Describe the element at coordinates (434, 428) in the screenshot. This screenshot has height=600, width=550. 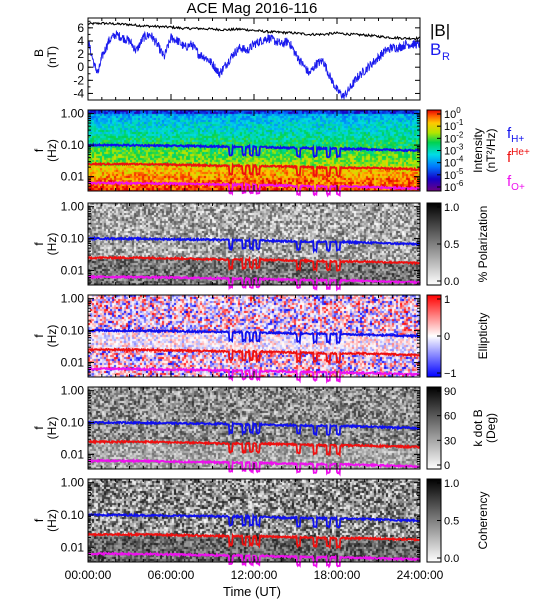
I see `kdotb-colorbar` at that location.